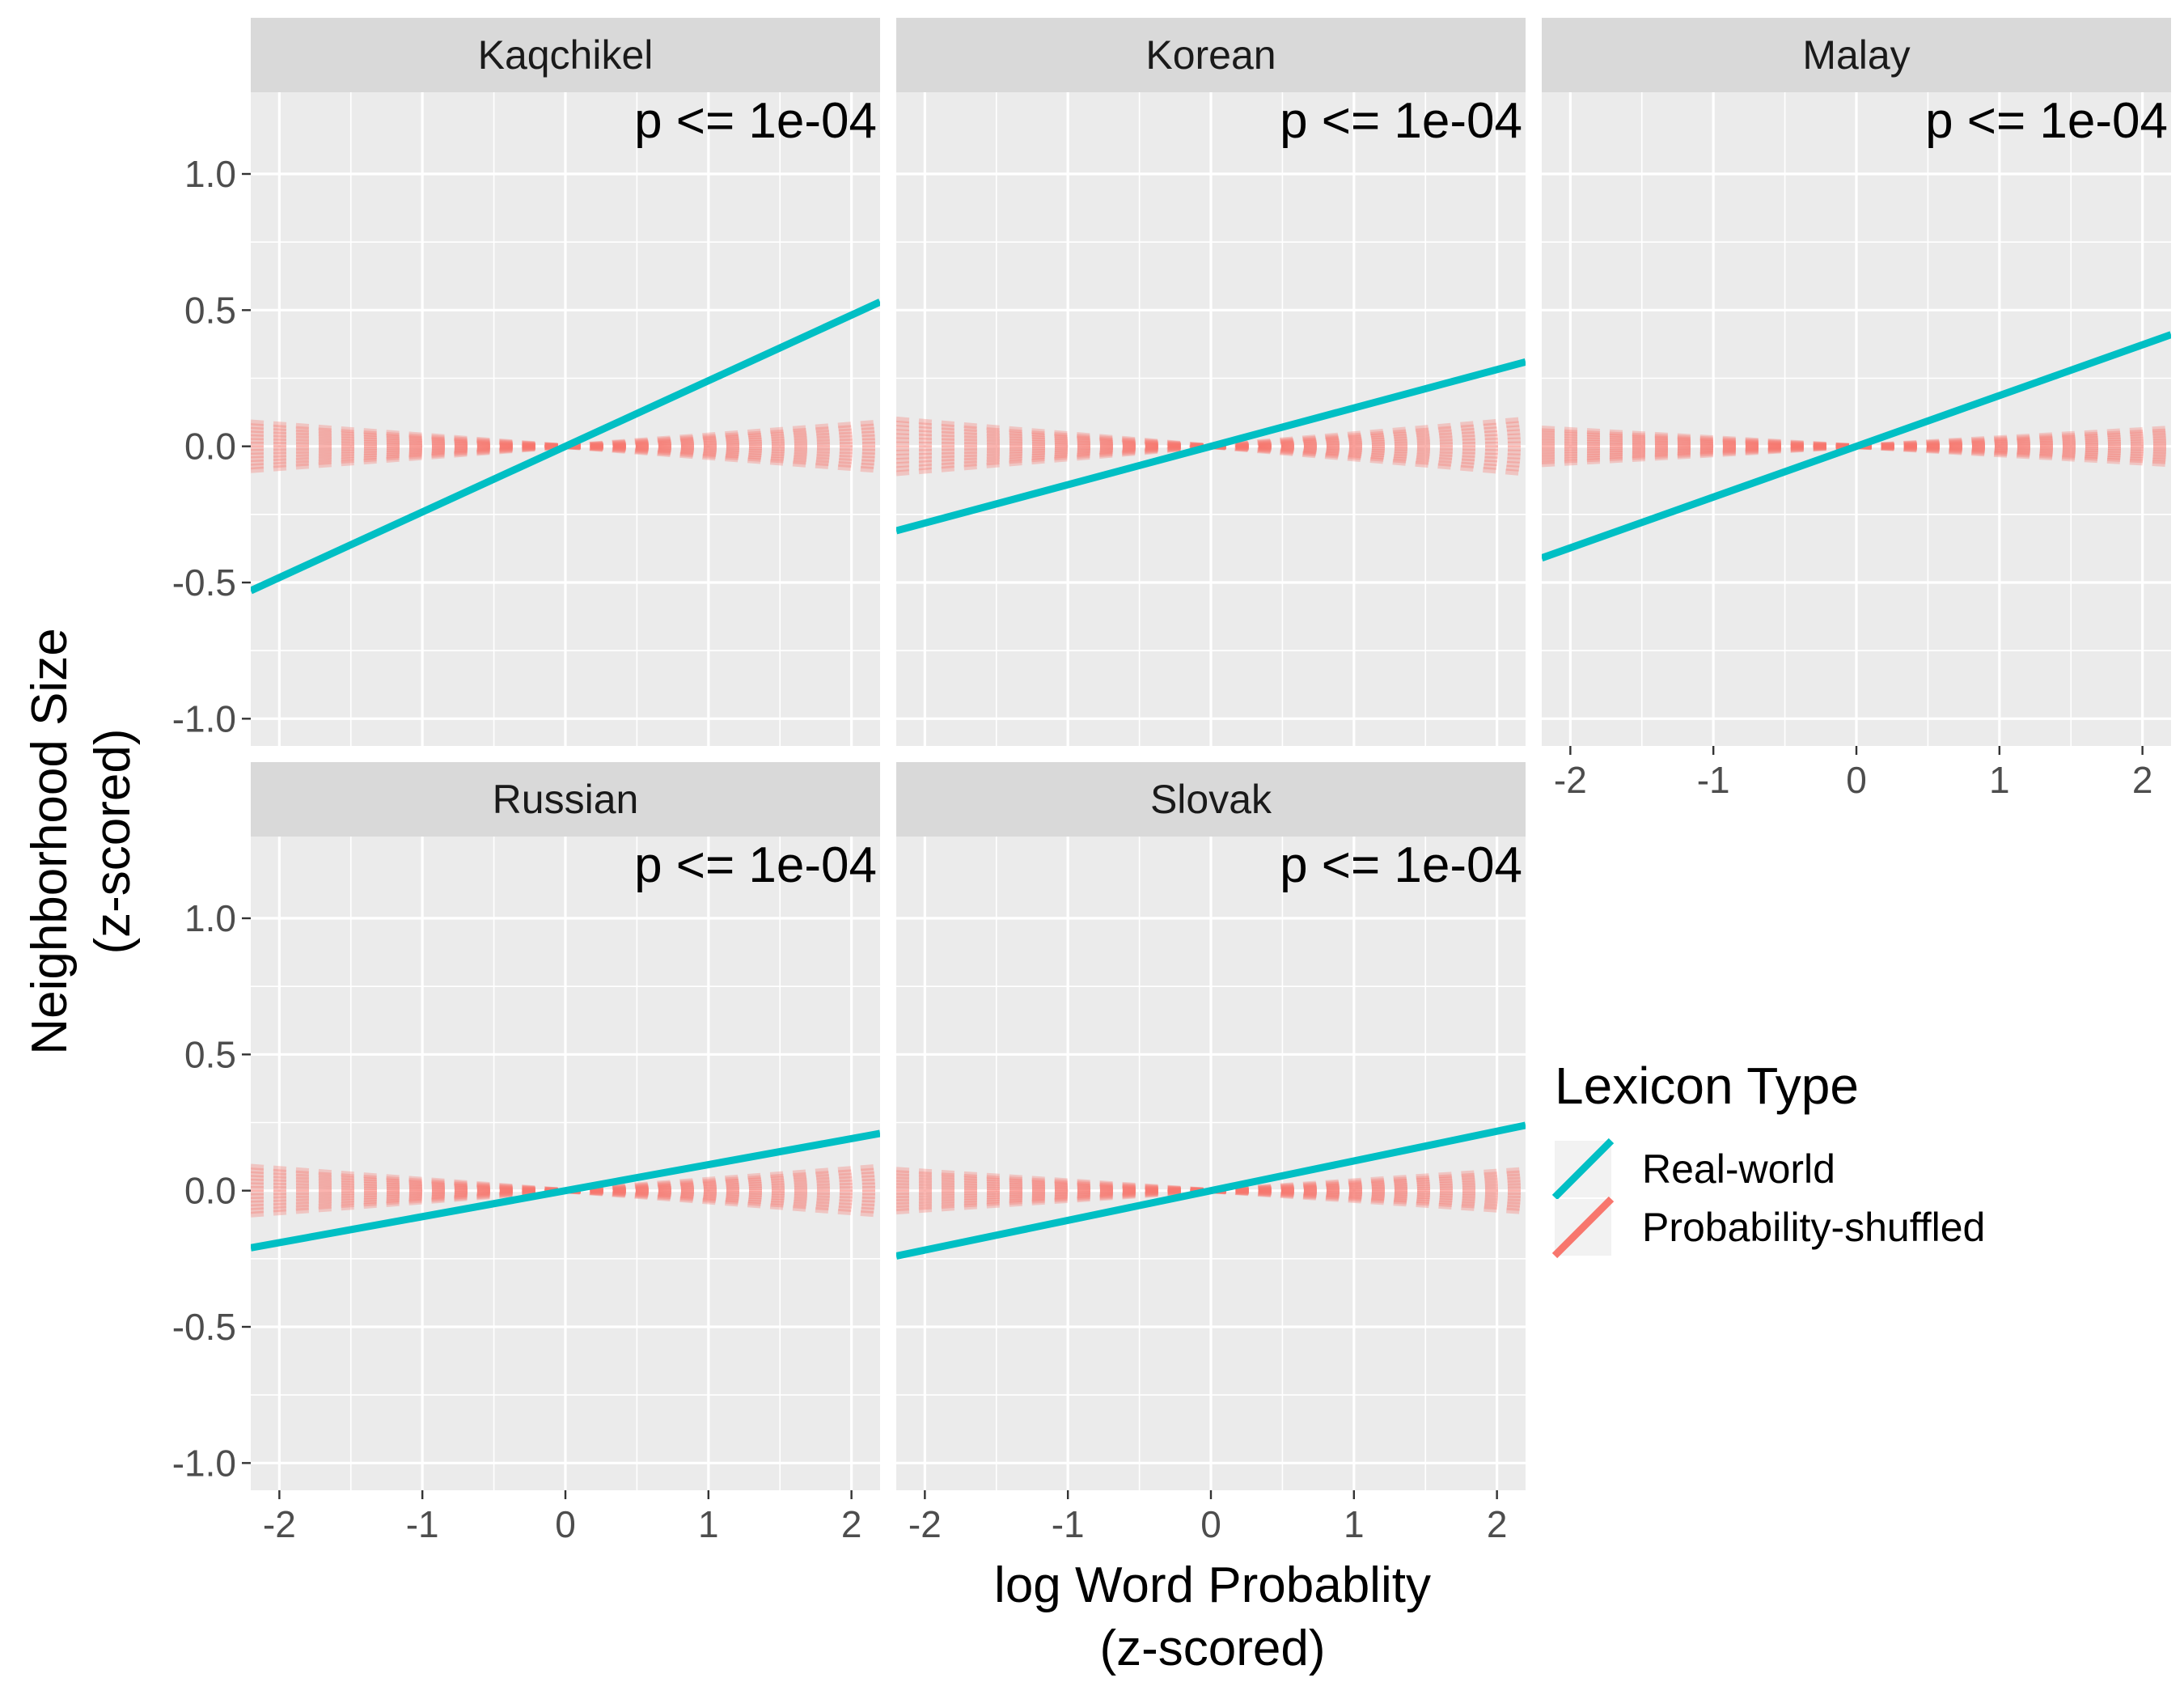  What do you see at coordinates (113, 841) in the screenshot?
I see `y-axis-title-line: (z-scored)` at bounding box center [113, 841].